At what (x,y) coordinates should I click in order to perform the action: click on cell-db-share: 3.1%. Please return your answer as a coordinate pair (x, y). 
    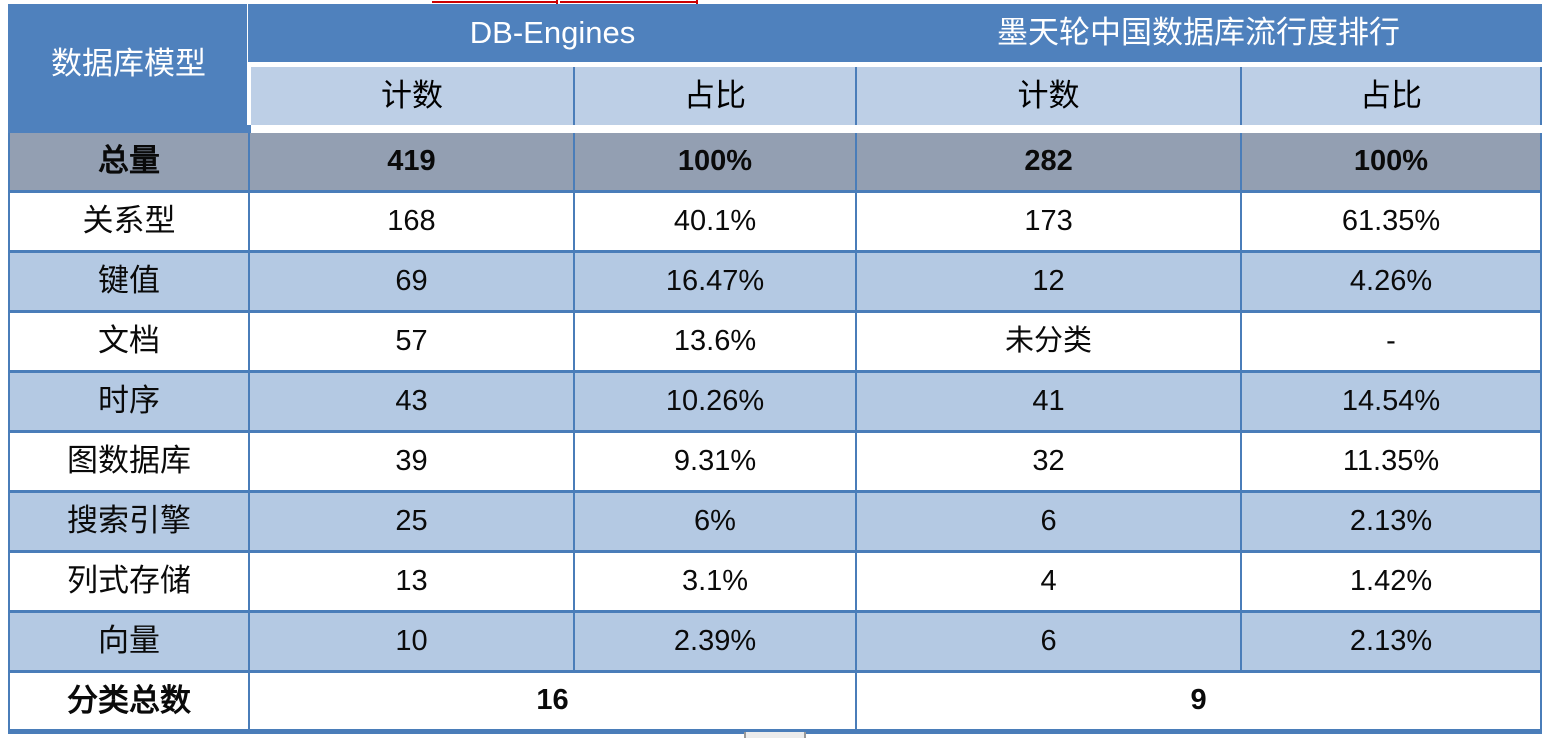
    Looking at the image, I should click on (715, 581).